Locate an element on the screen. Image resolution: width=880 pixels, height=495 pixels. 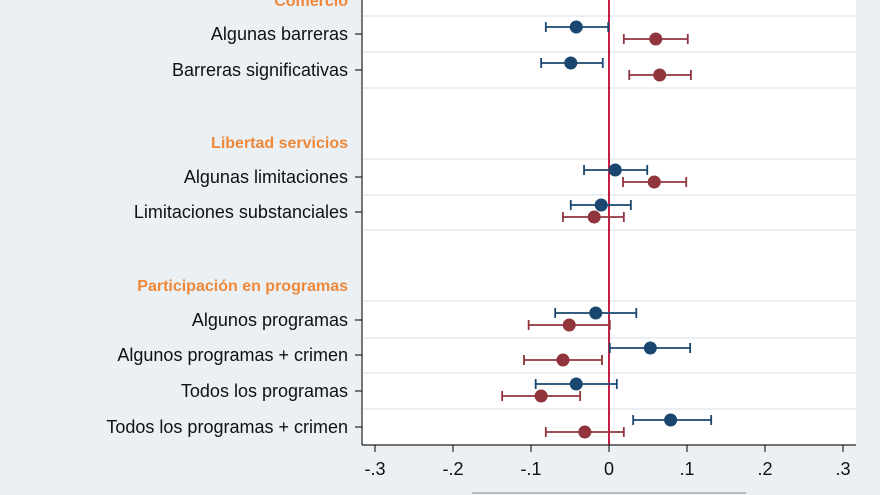
x-tick-label: .2 is located at coordinates (764, 469).